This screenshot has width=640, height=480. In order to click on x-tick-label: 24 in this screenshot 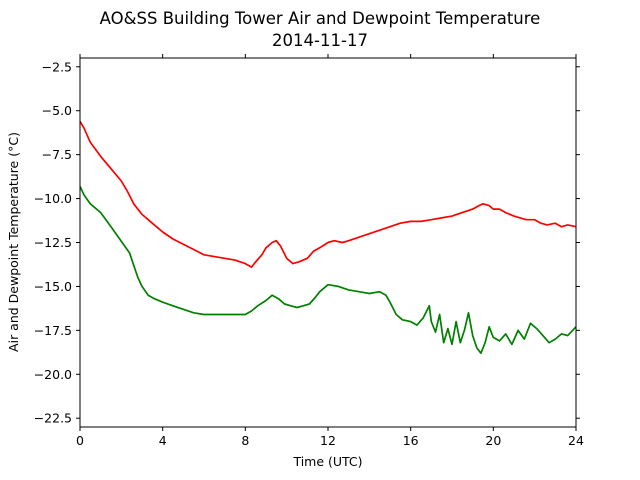, I will do `click(576, 440)`.